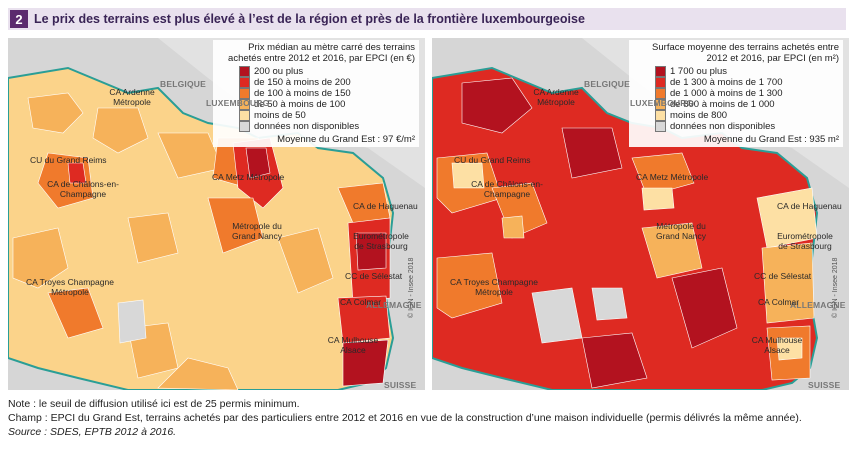 Image resolution: width=854 pixels, height=462 pixels. I want to click on price-legend-item: 200 ou plus, so click(327, 71).